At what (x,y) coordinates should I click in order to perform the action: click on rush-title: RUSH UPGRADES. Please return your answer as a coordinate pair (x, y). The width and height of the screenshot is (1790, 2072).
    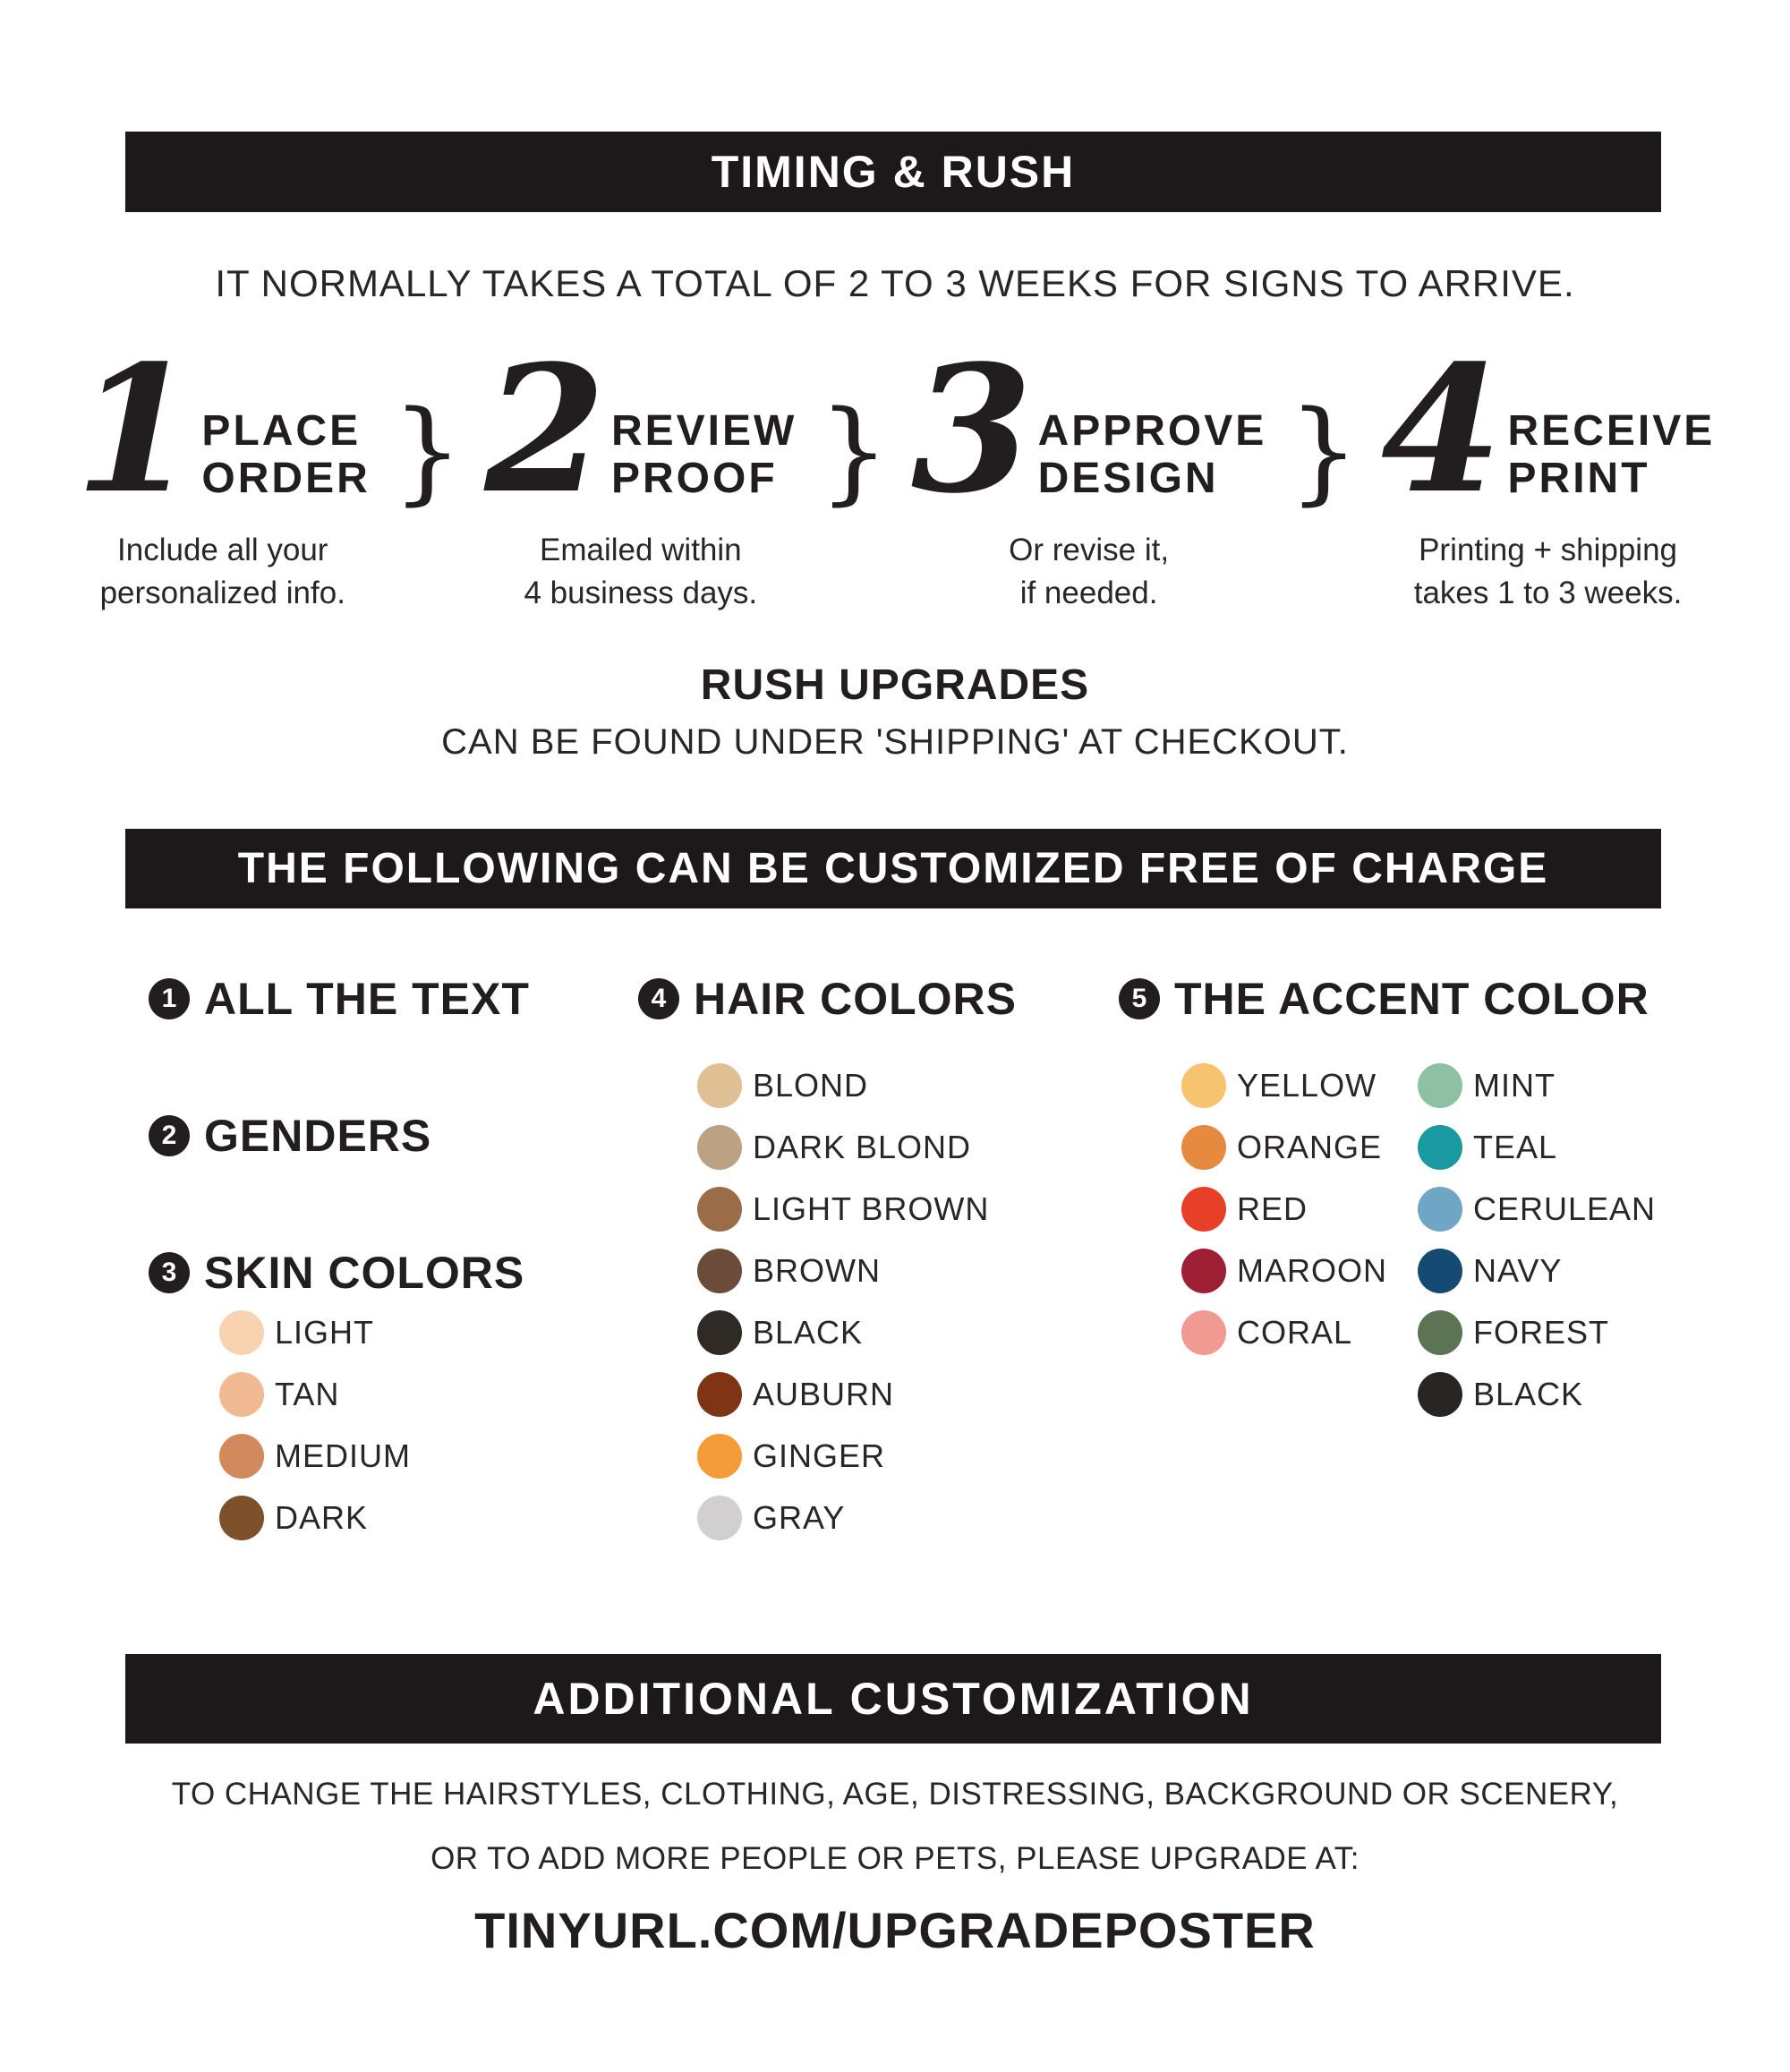
    Looking at the image, I should click on (895, 685).